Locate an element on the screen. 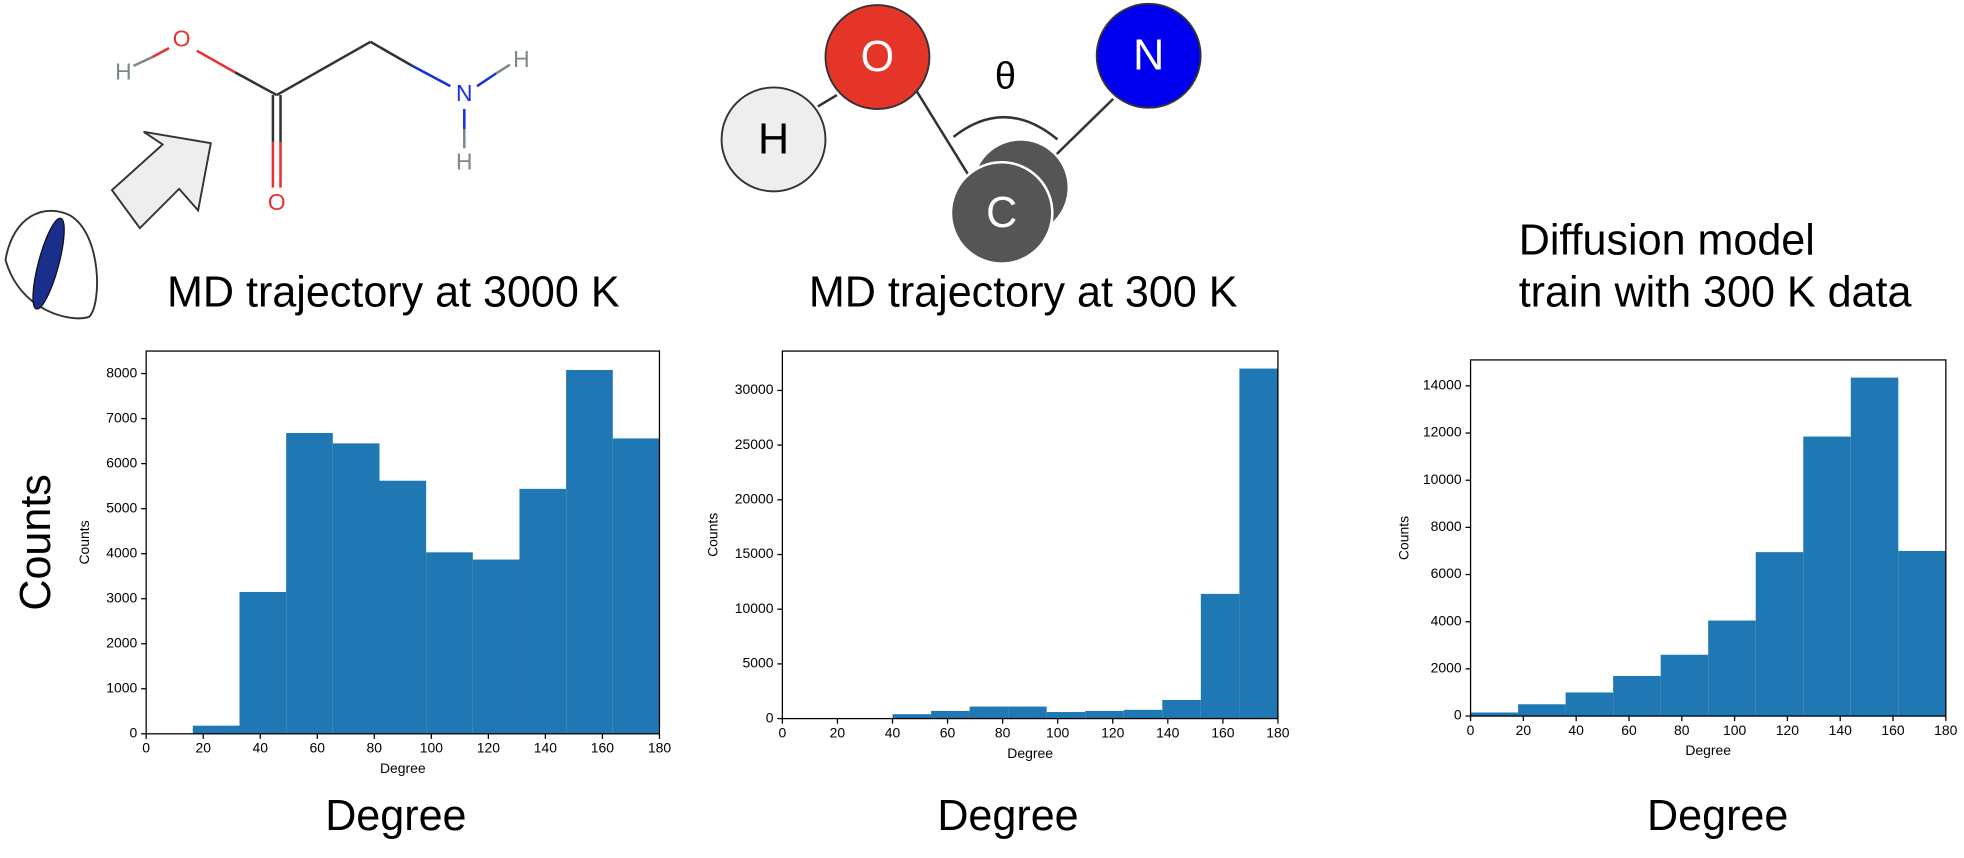 This screenshot has height=858, width=1964. y-tick-label: 30000 is located at coordinates (754, 389).